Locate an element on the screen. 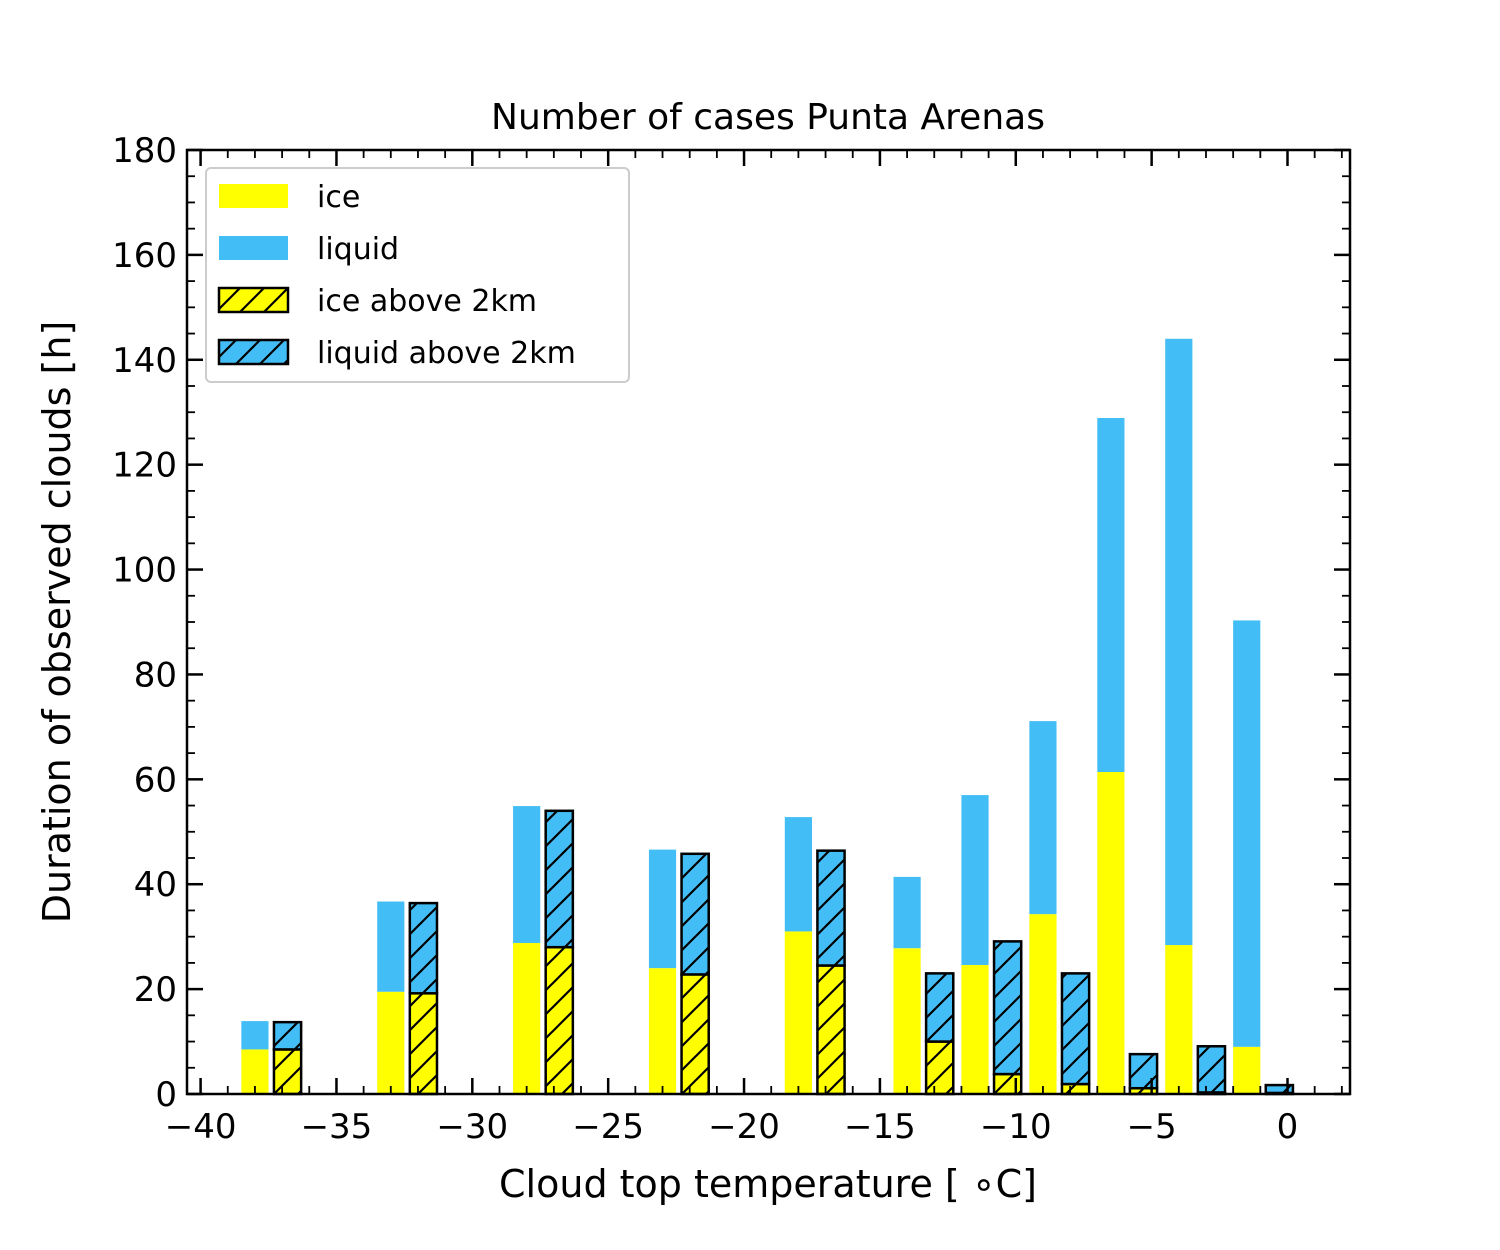 This screenshot has width=1500, height=1250. legend-label-1: liquid is located at coordinates (358, 249).